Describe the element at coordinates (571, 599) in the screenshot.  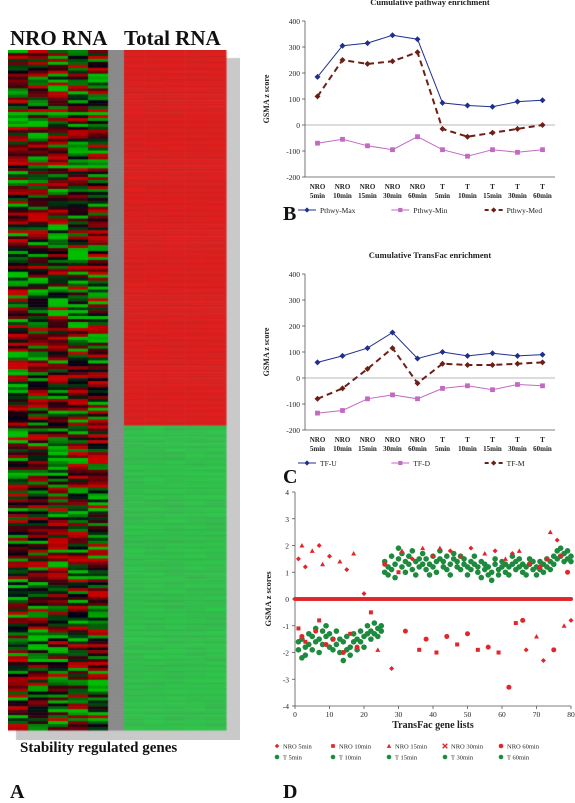
I see `zero-point` at that location.